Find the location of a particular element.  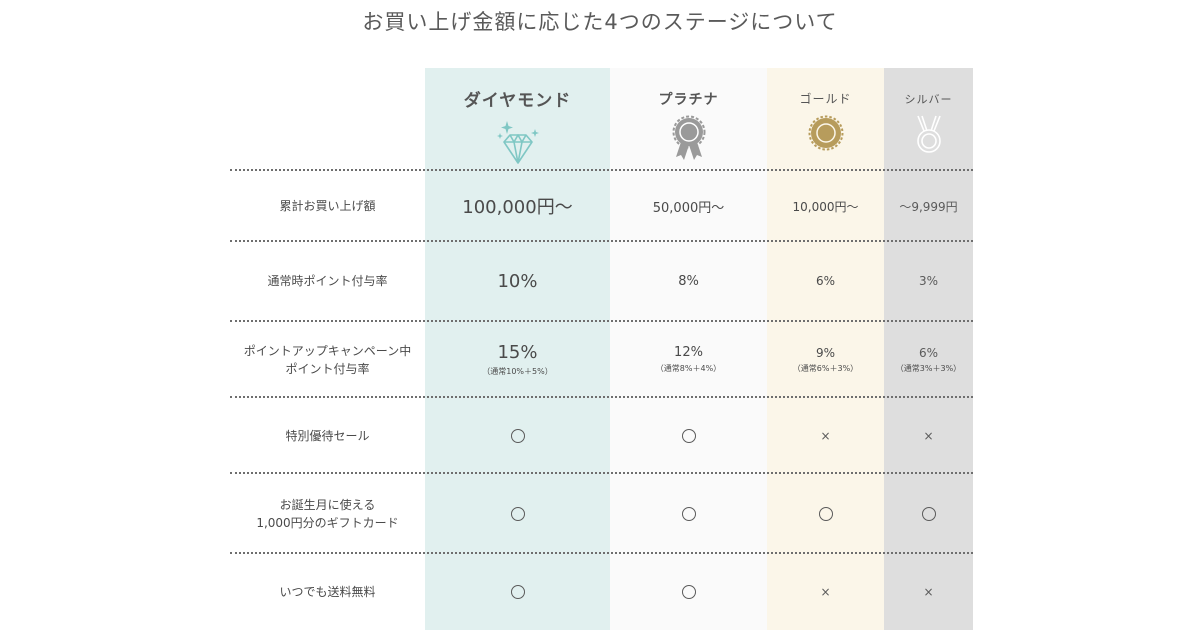

row-label: いつでも送料無料 is located at coordinates (327, 592).